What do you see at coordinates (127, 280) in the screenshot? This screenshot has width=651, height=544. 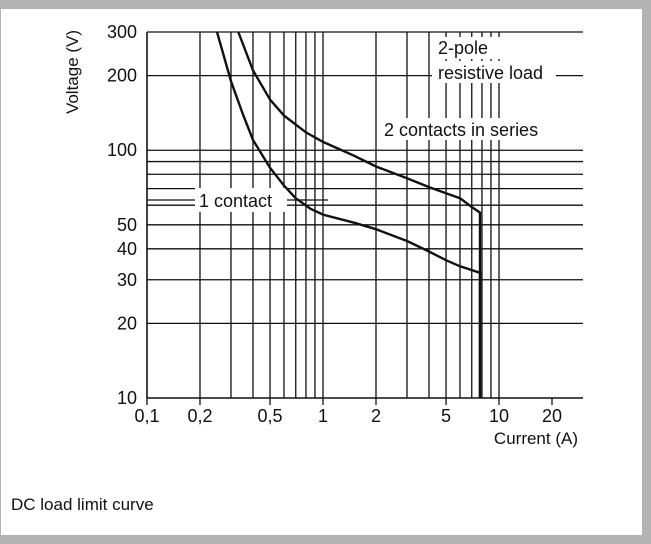 I see `y-tick-label: 30` at bounding box center [127, 280].